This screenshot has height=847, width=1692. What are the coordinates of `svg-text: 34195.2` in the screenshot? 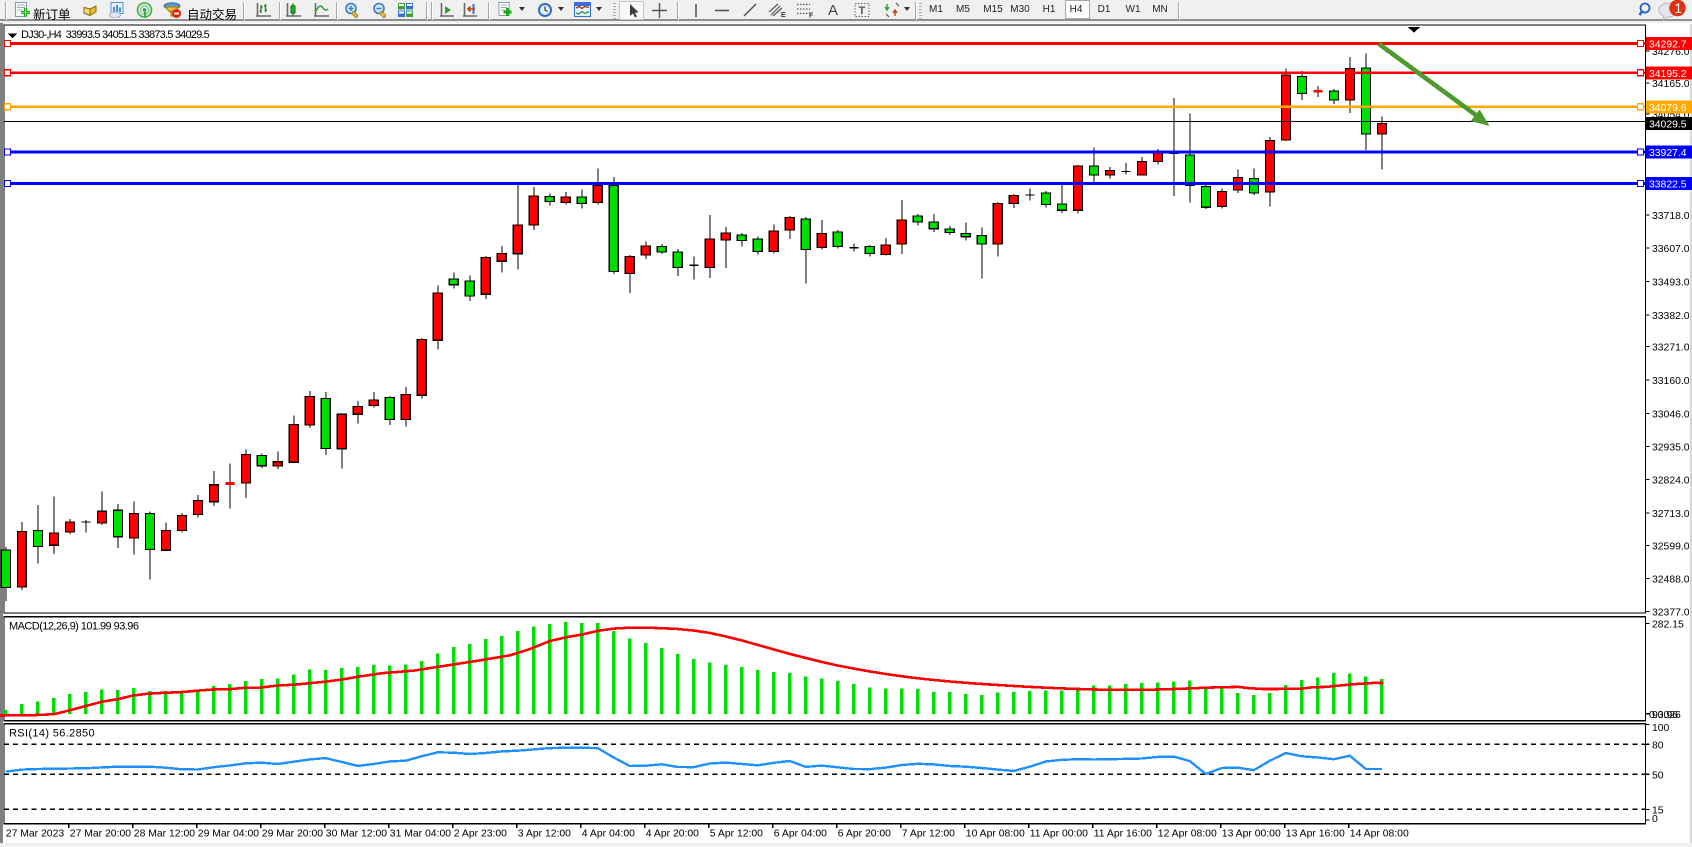 It's located at (1668, 74).